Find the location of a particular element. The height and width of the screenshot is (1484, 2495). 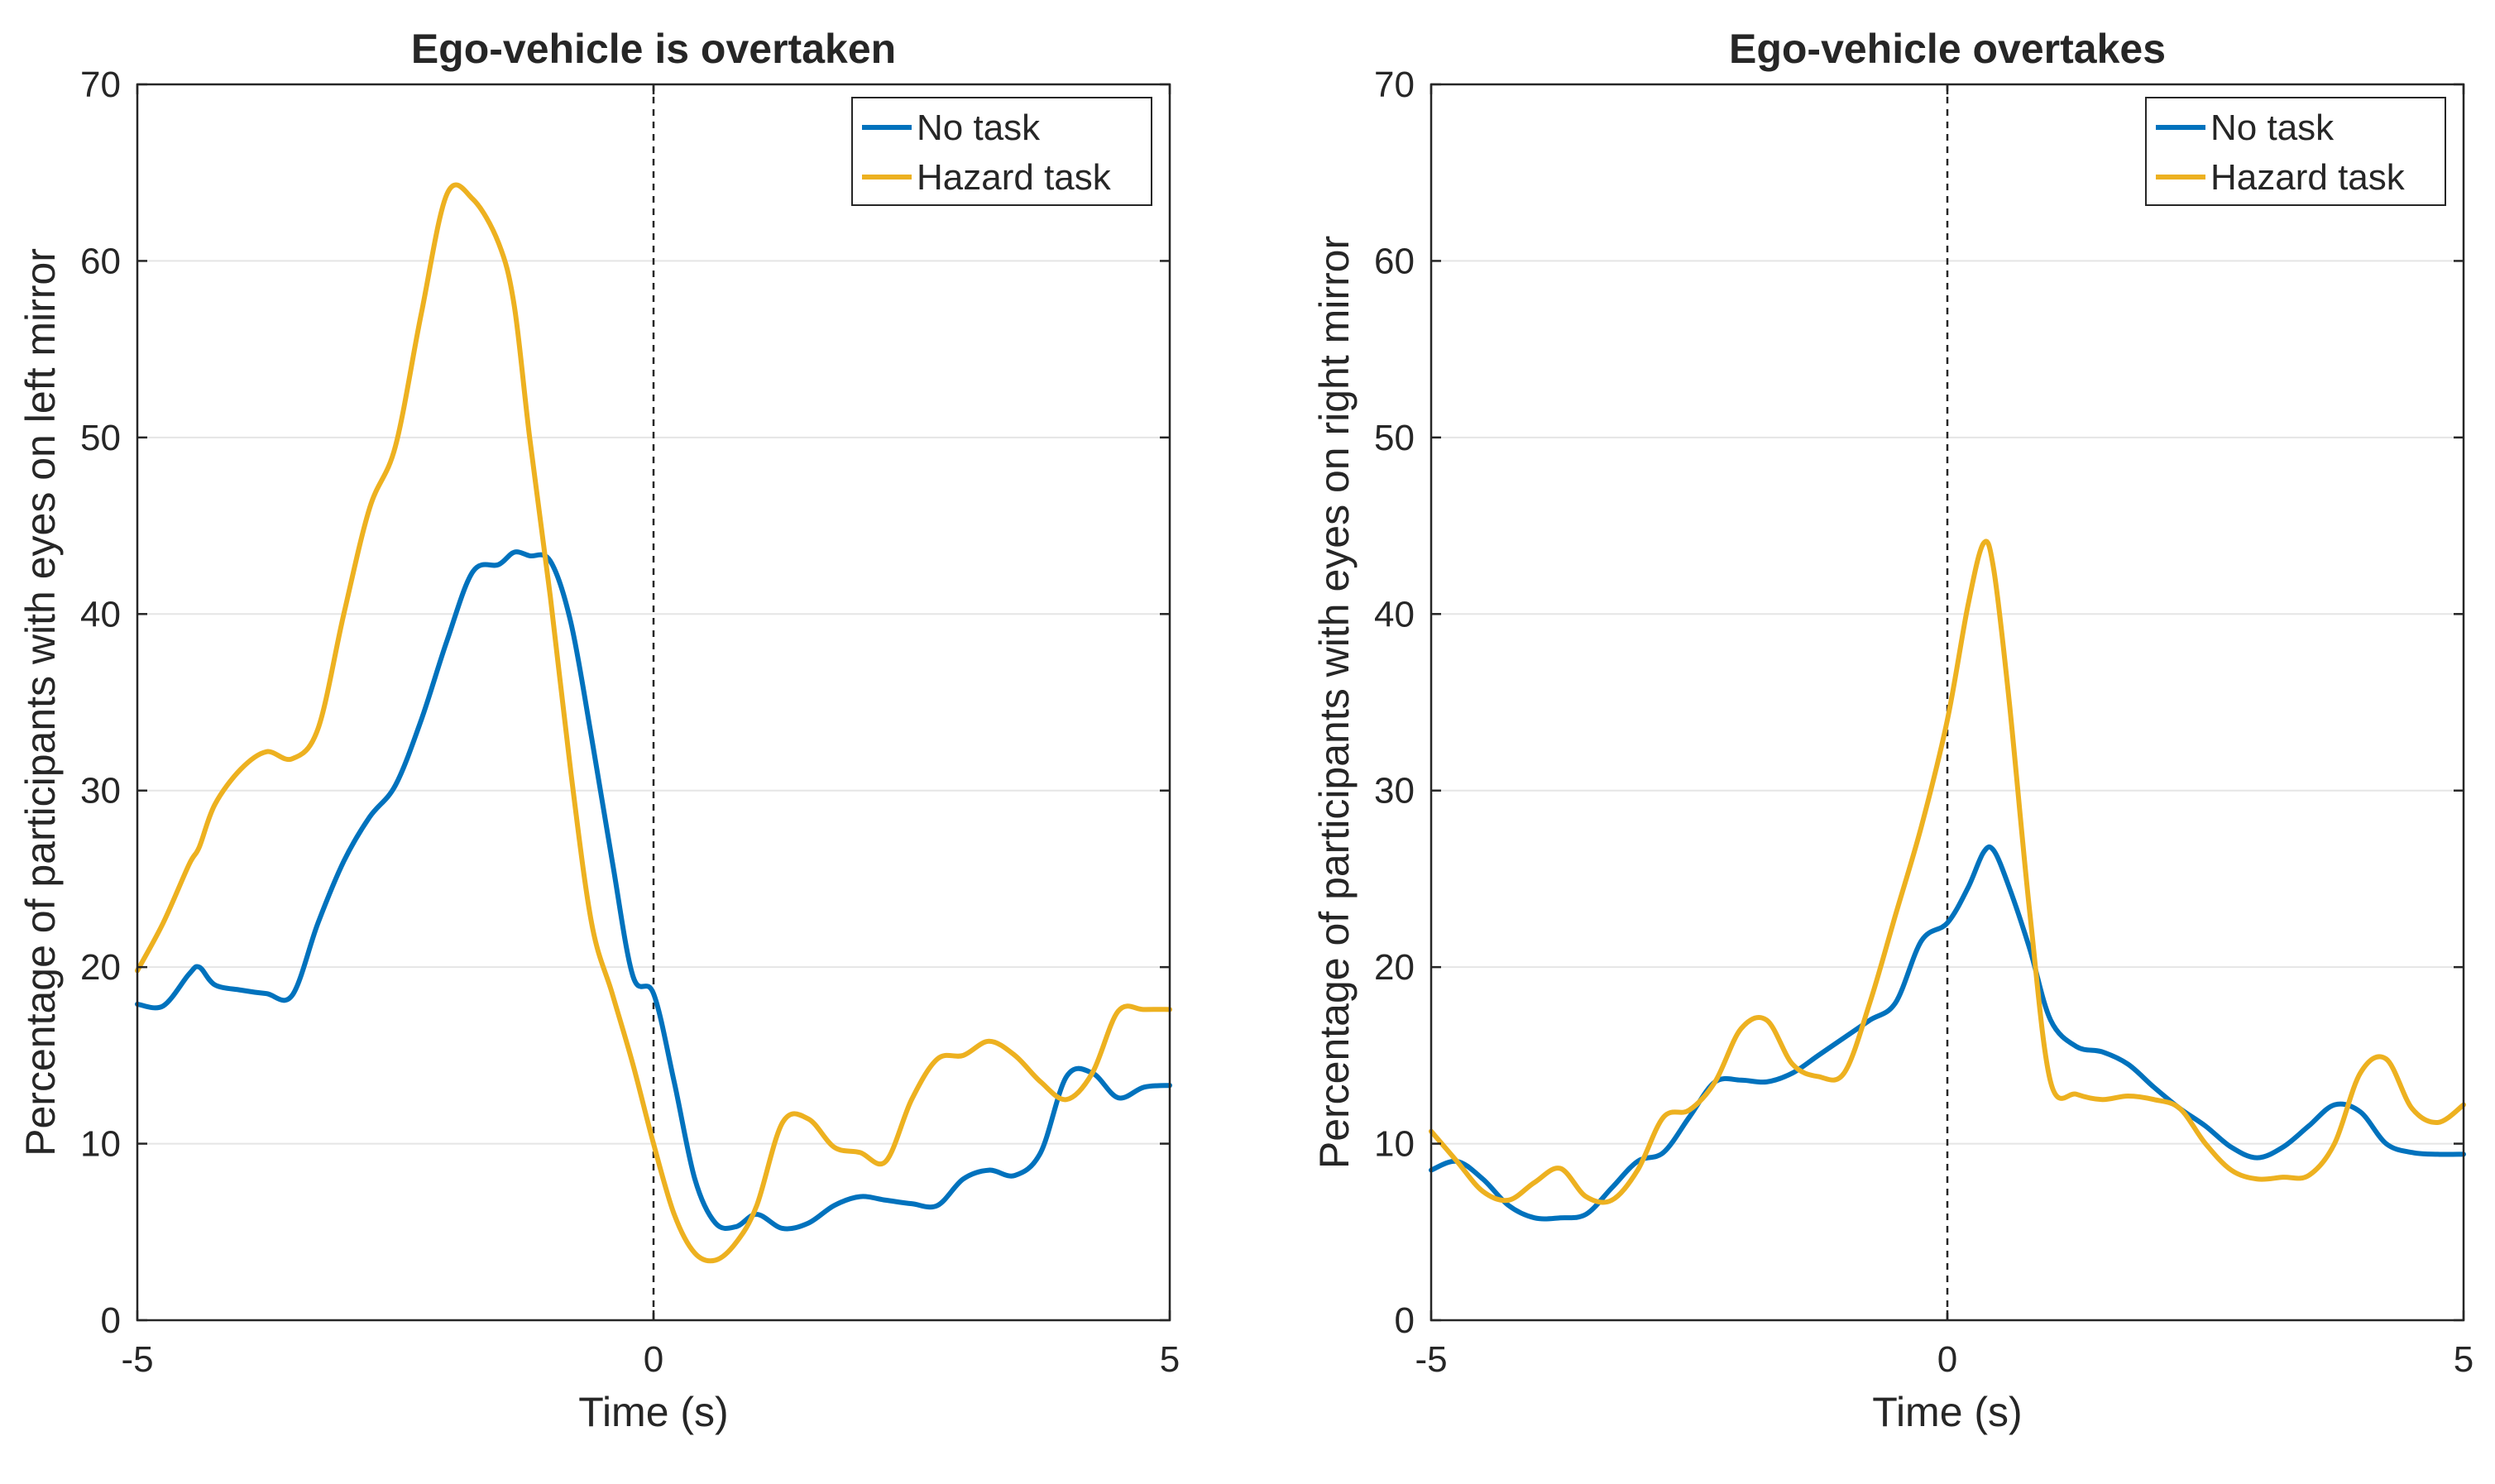

chart-title: Ego-vehicle is overtaken is located at coordinates (653, 49).